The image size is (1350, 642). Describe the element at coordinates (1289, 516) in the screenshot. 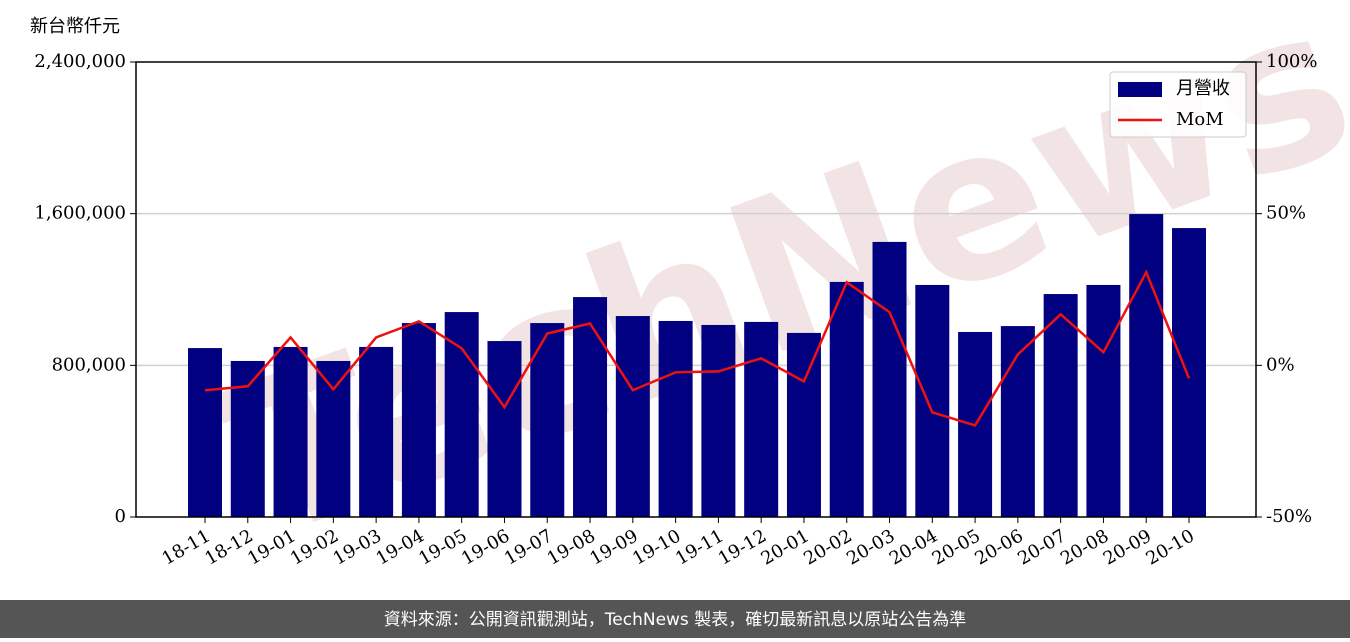

I see `y2-tick-label: -50%` at that location.